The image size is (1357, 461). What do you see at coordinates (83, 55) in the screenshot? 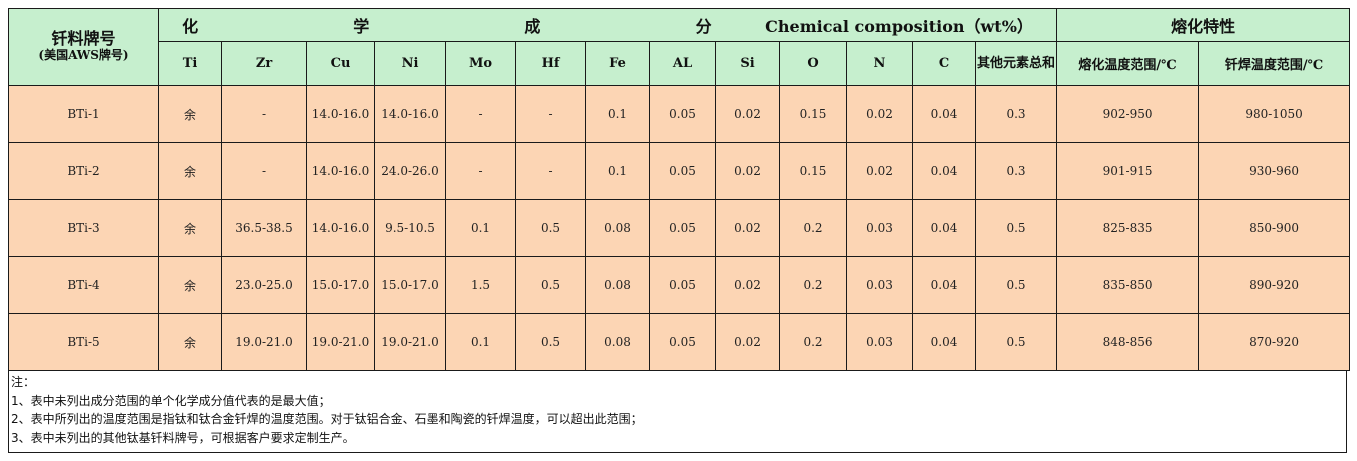
I see `brand-header-subtitle: (美国AWS牌号)` at bounding box center [83, 55].